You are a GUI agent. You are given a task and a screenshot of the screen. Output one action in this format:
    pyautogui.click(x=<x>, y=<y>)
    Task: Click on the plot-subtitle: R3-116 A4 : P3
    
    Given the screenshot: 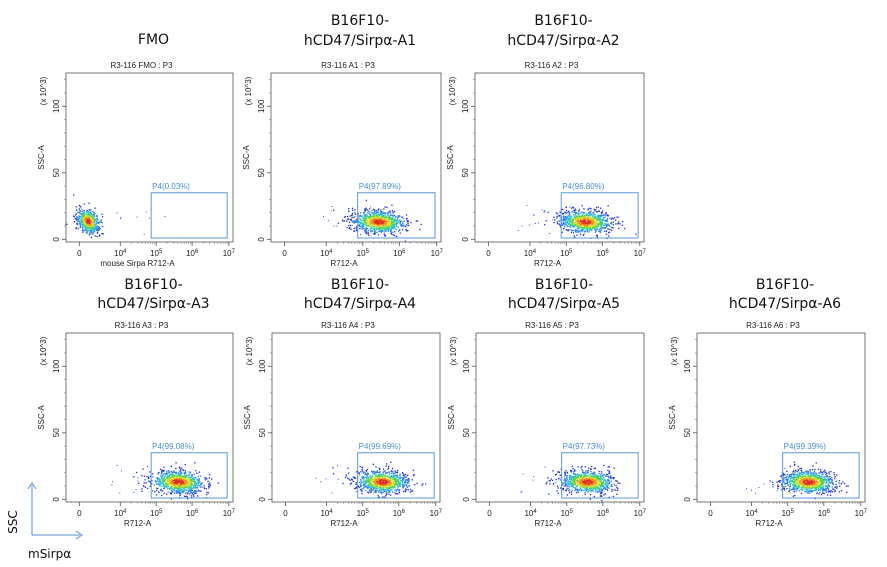 What is the action you would take?
    pyautogui.click(x=348, y=325)
    